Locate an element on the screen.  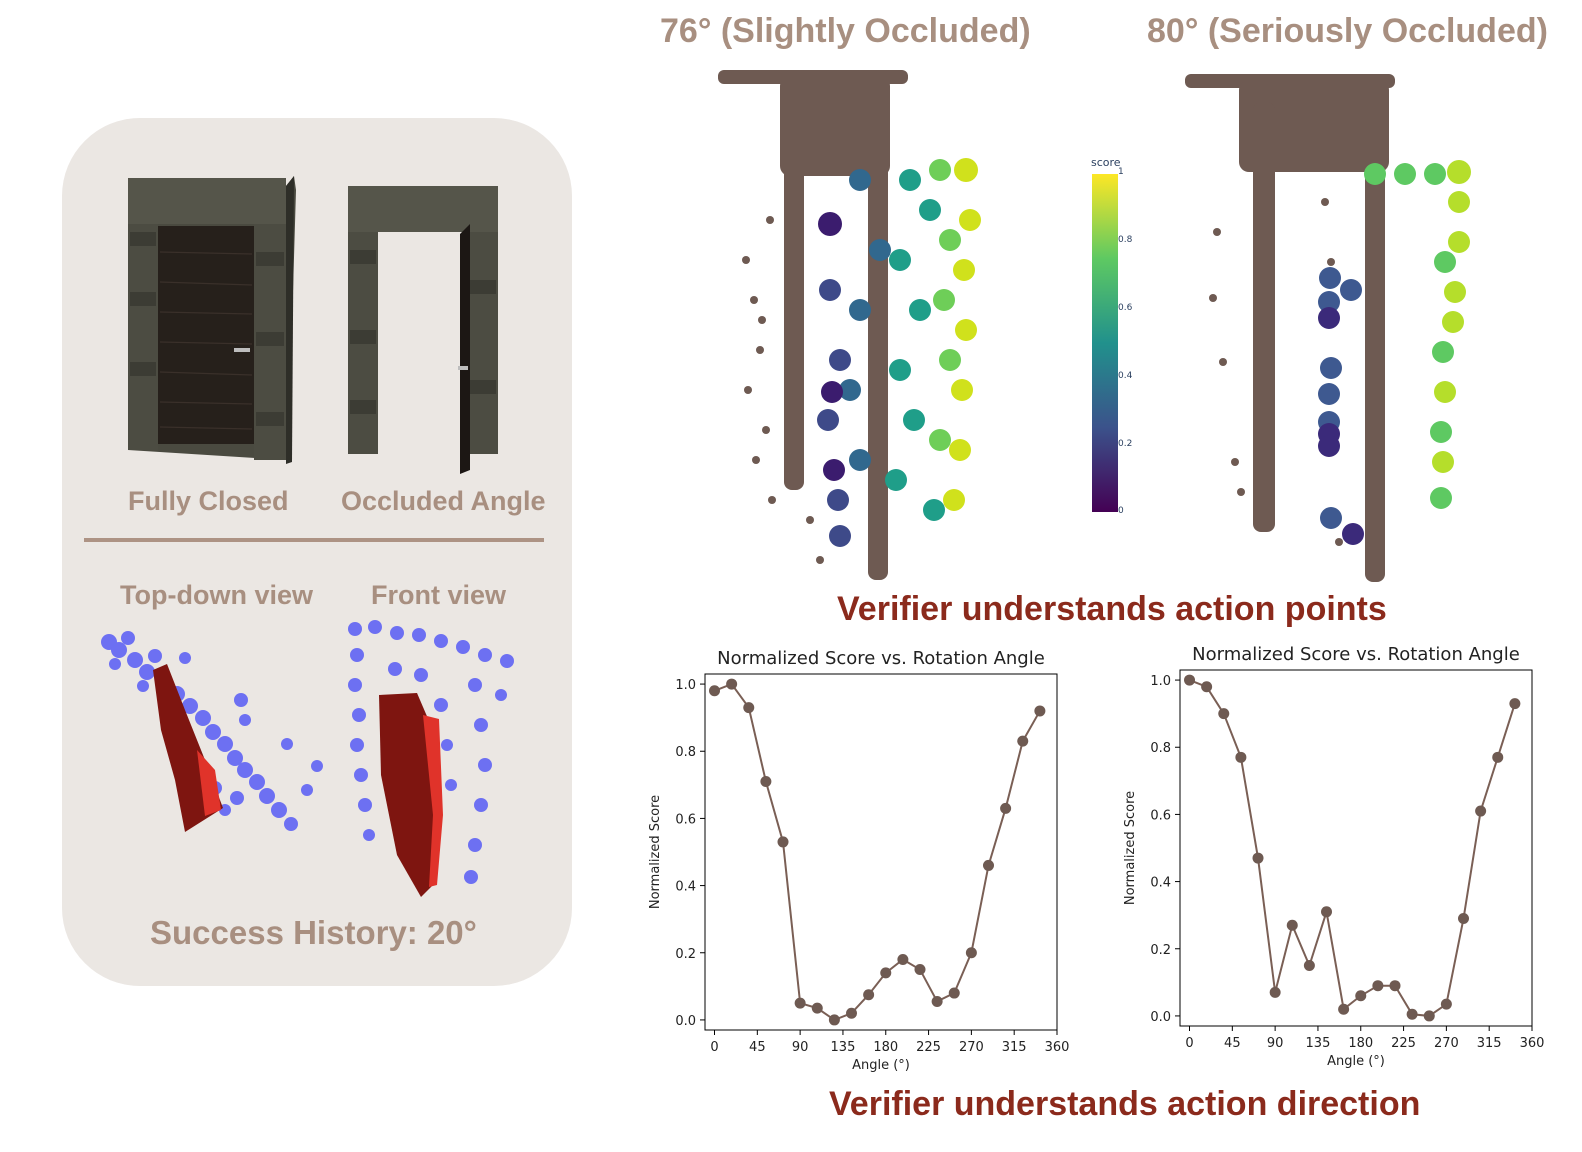
action-points-caption: Verifier understands action points is located at coordinates (1112, 609).